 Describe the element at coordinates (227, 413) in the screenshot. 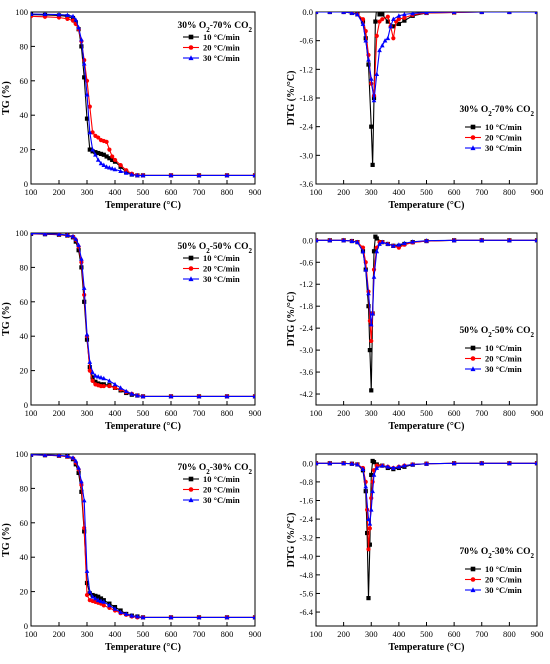

I see `x-tick-label: 800` at that location.